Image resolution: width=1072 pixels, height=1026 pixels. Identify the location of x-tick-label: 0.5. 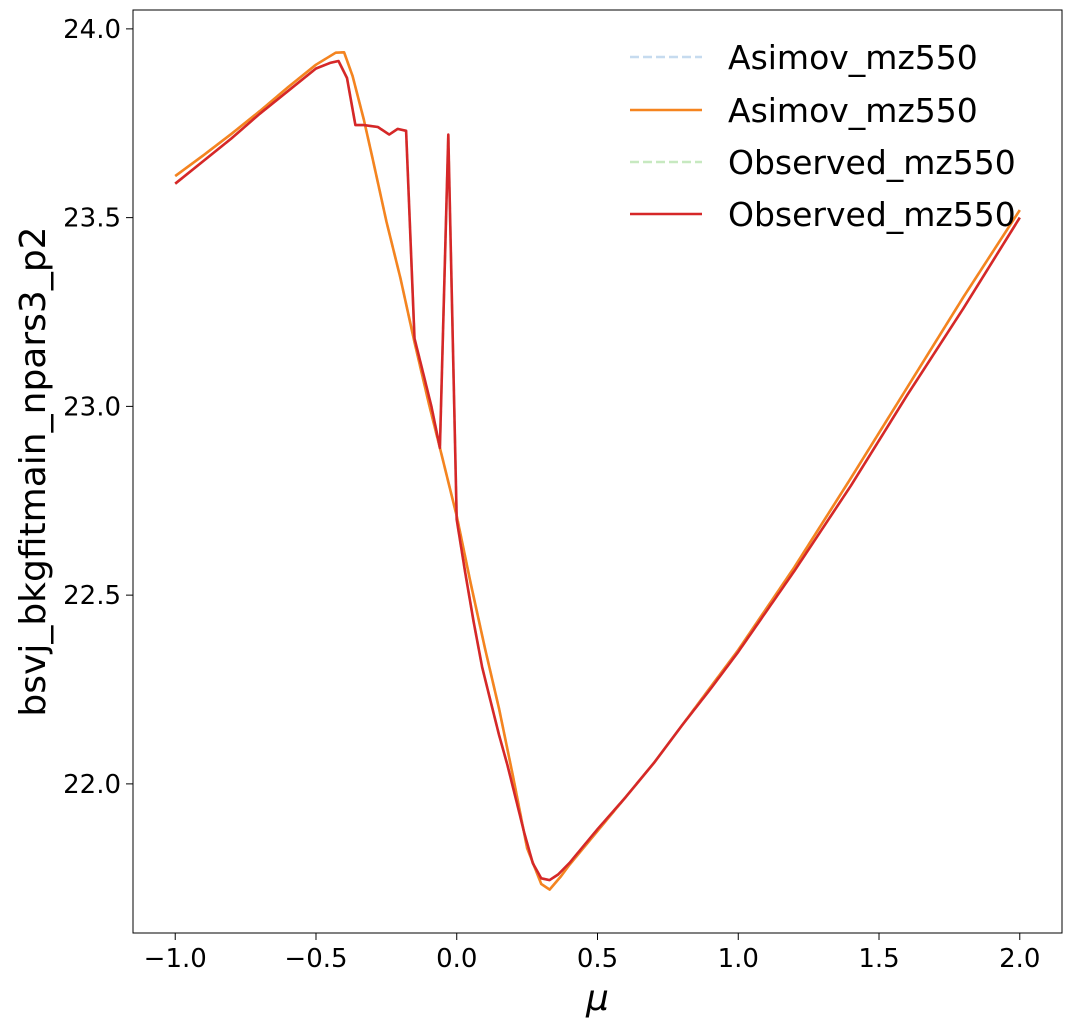
(597, 959).